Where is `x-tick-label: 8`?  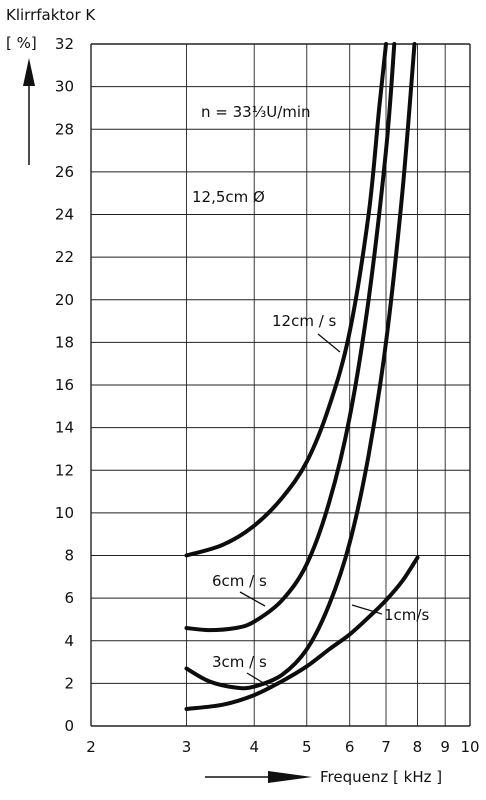 x-tick-label: 8 is located at coordinates (418, 747).